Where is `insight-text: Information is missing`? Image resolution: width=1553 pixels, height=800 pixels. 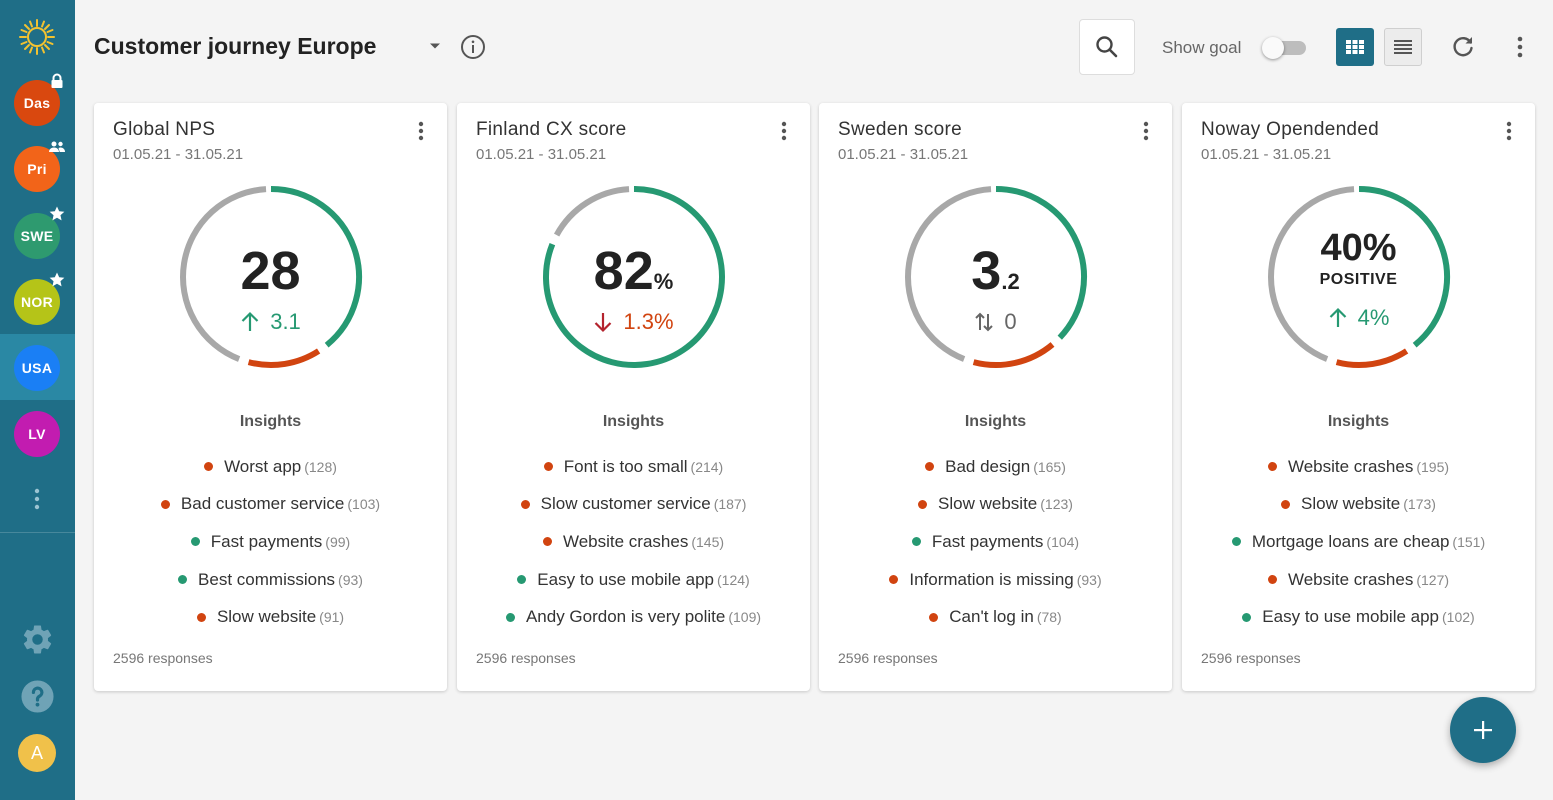 insight-text: Information is missing is located at coordinates (991, 579).